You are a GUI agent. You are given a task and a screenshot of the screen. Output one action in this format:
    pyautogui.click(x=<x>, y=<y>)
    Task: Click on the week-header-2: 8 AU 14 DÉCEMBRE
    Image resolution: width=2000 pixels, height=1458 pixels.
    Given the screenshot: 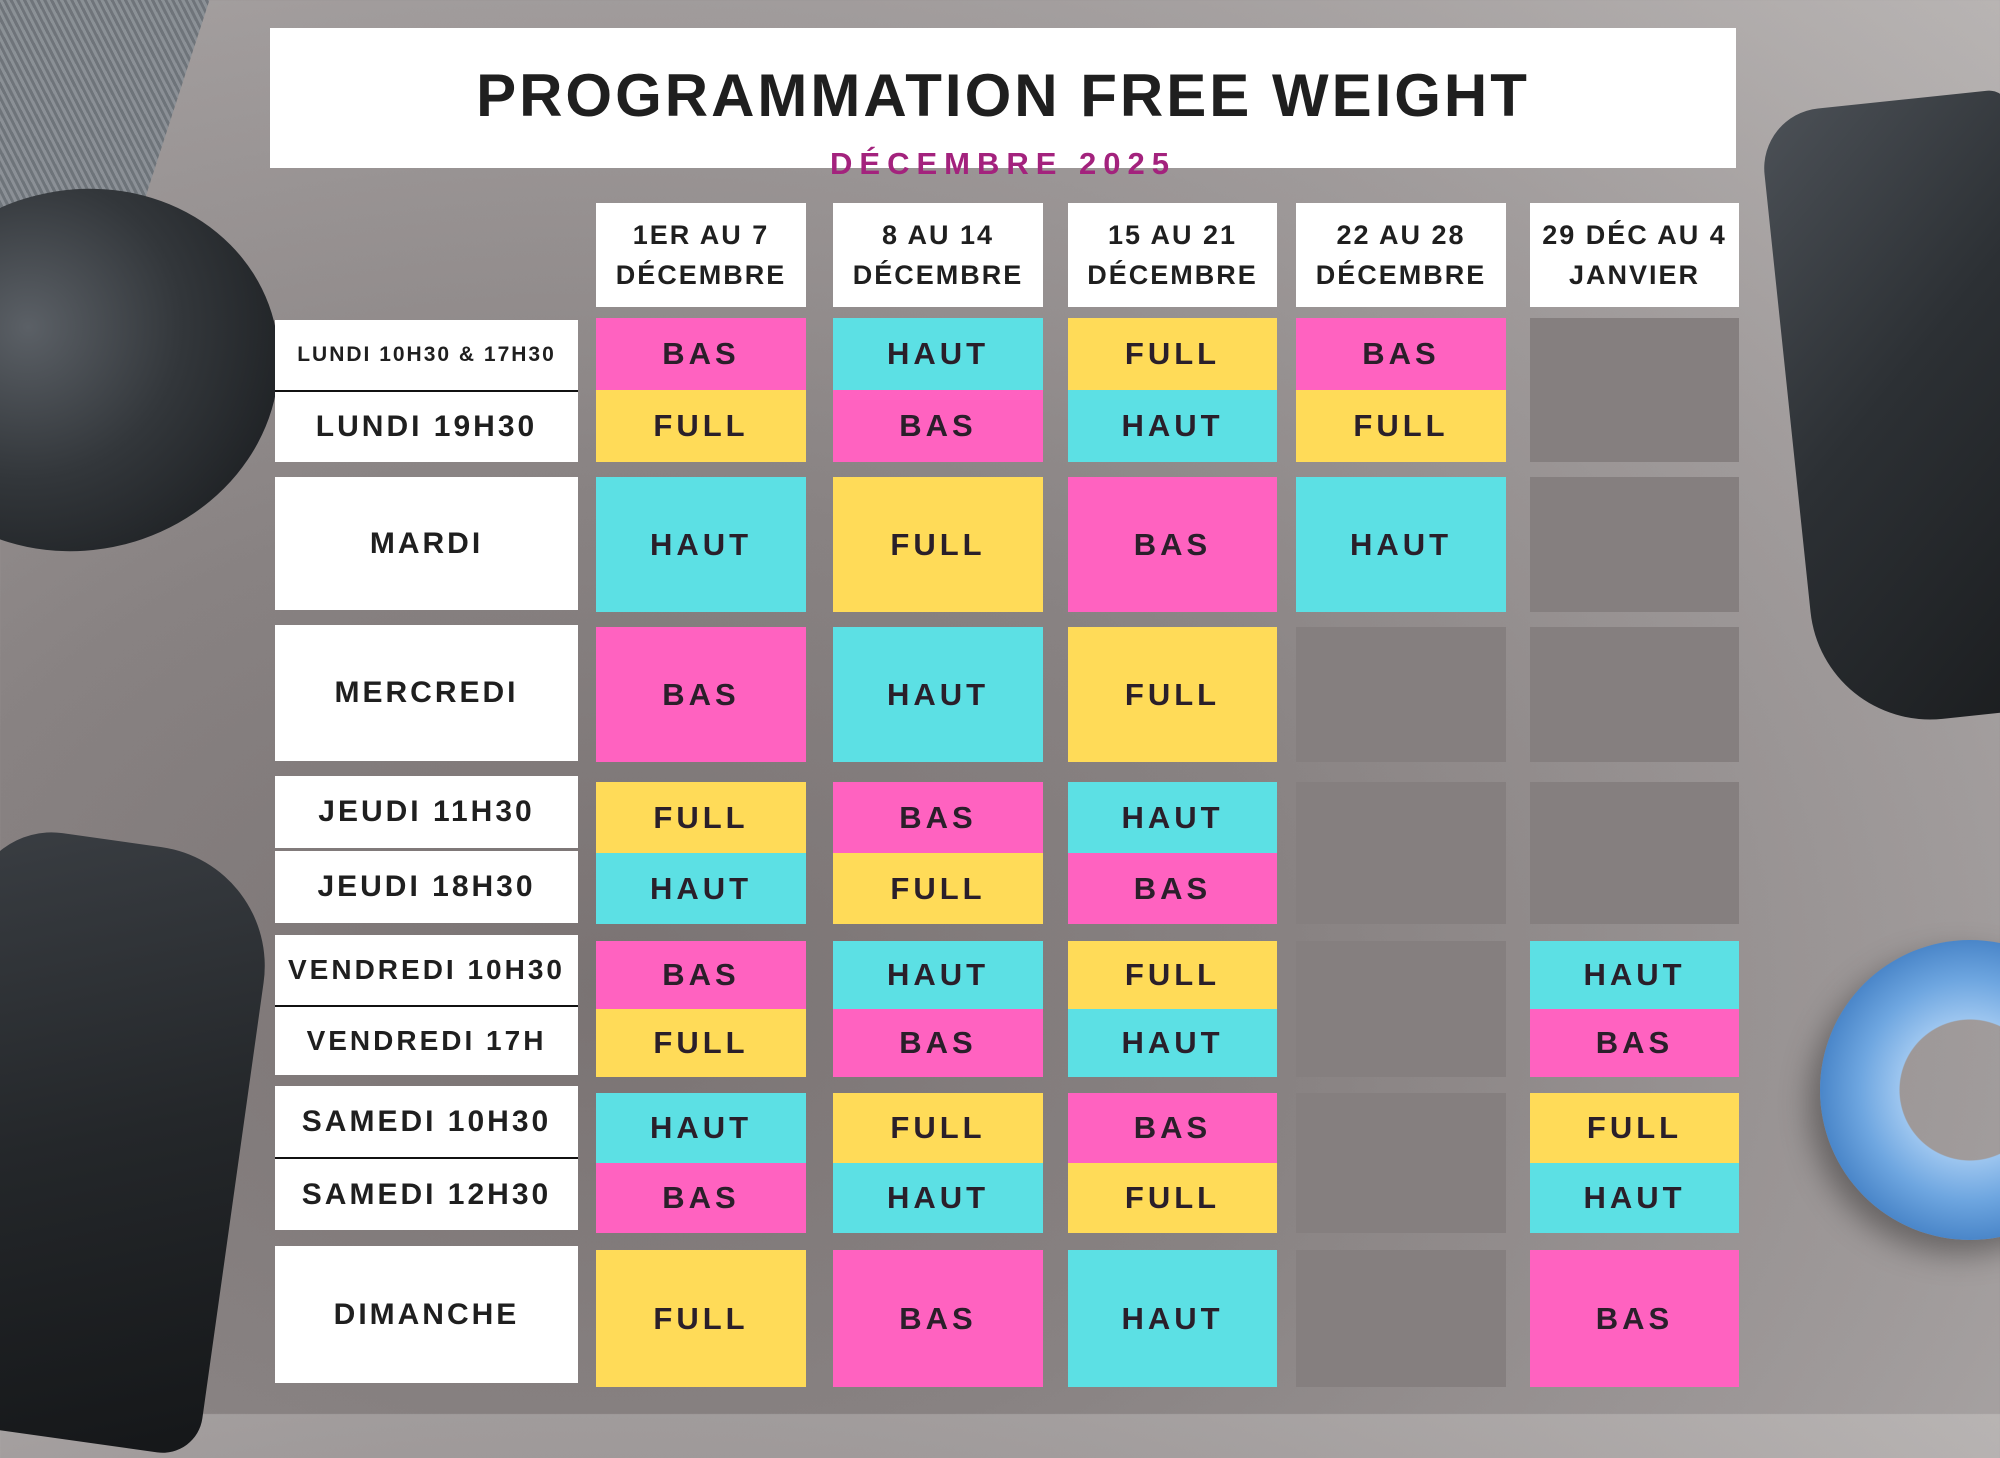 What is the action you would take?
    pyautogui.click(x=938, y=255)
    